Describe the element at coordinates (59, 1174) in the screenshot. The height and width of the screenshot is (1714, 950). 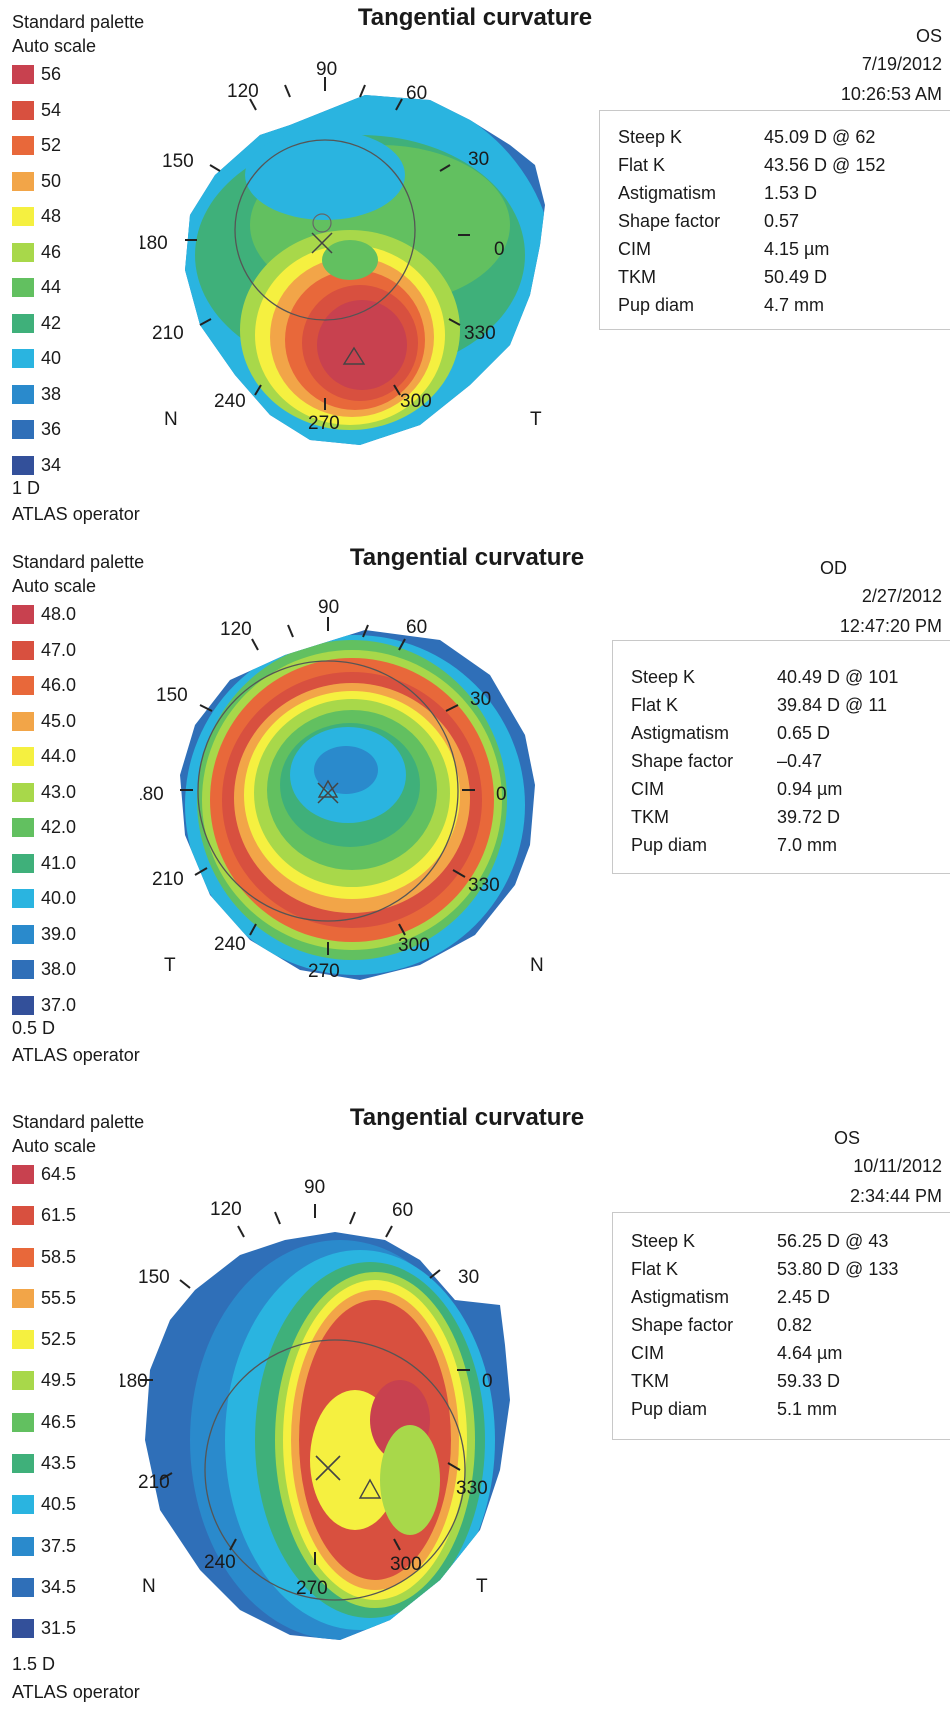
I see `legend-value: 64.5` at that location.